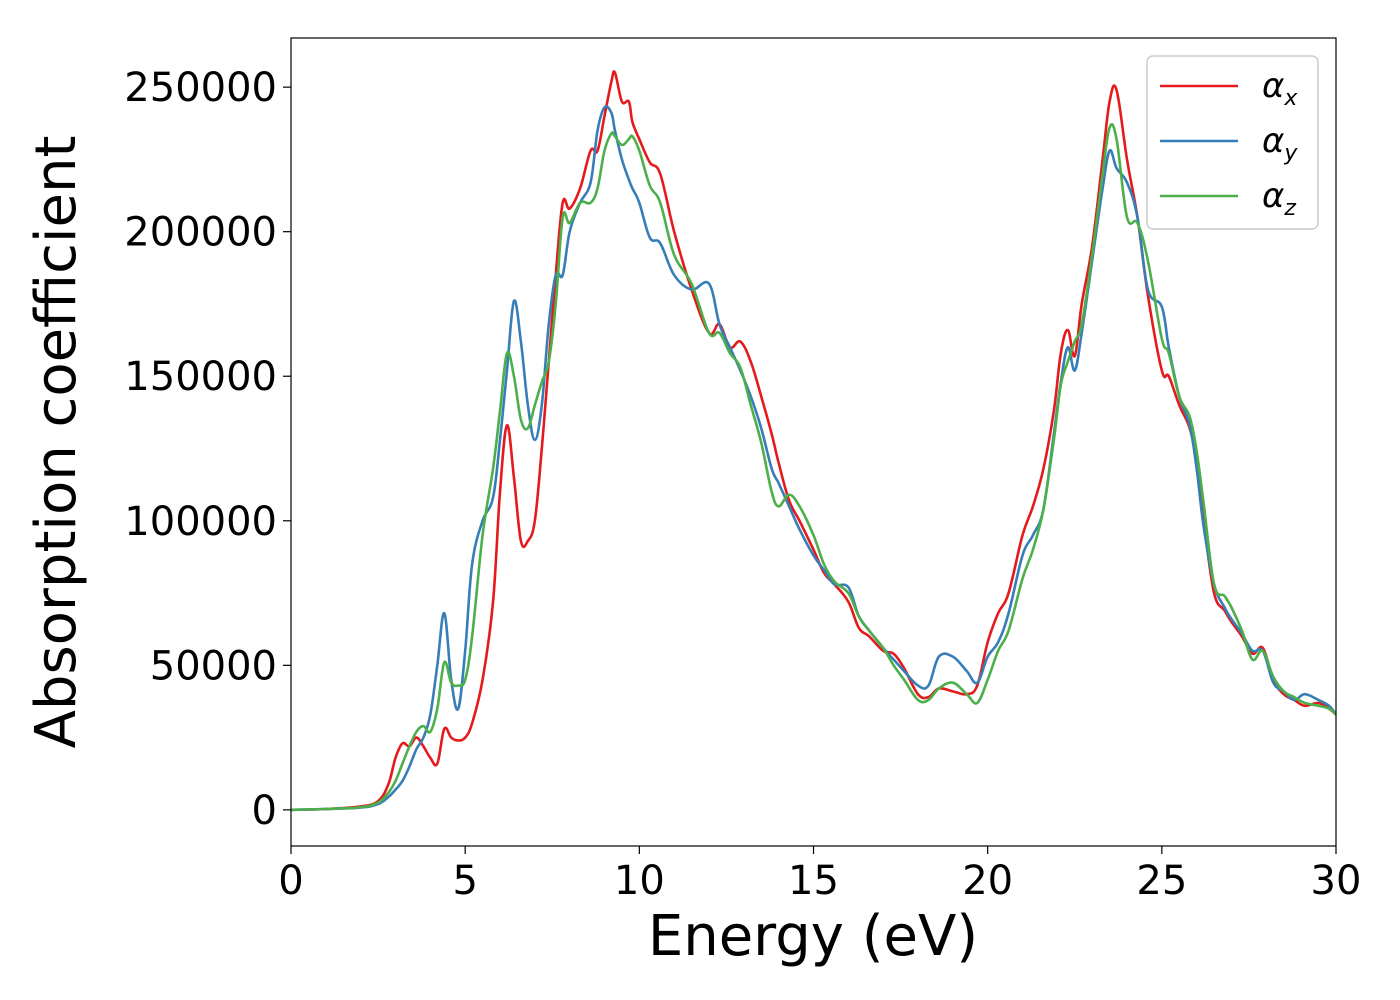  I want to click on y-tick-label: 200000, so click(200, 233).